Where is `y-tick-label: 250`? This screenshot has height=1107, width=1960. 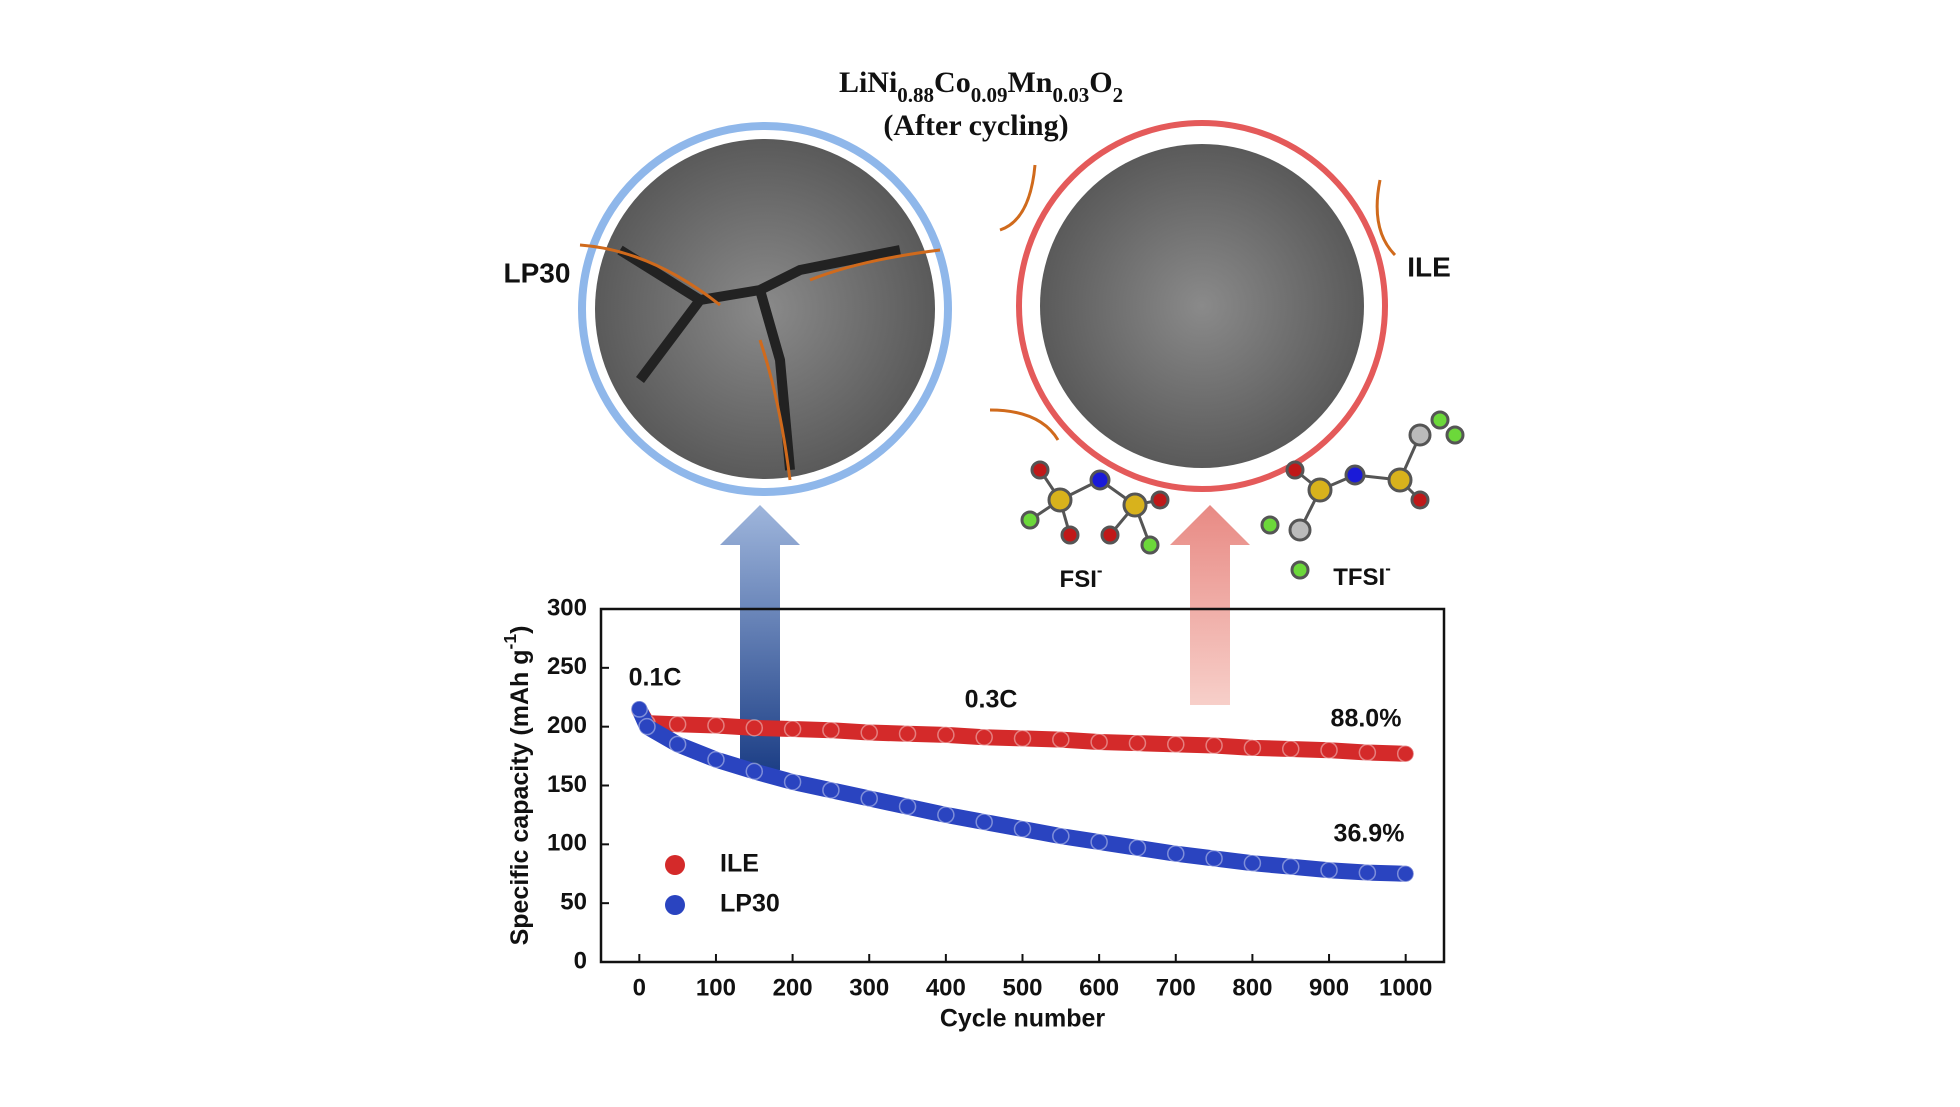
y-tick-label: 250 is located at coordinates (567, 666).